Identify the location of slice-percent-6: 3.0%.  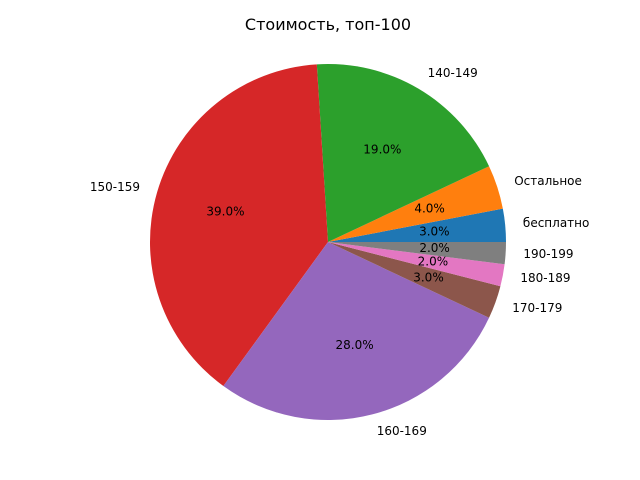
(428, 278).